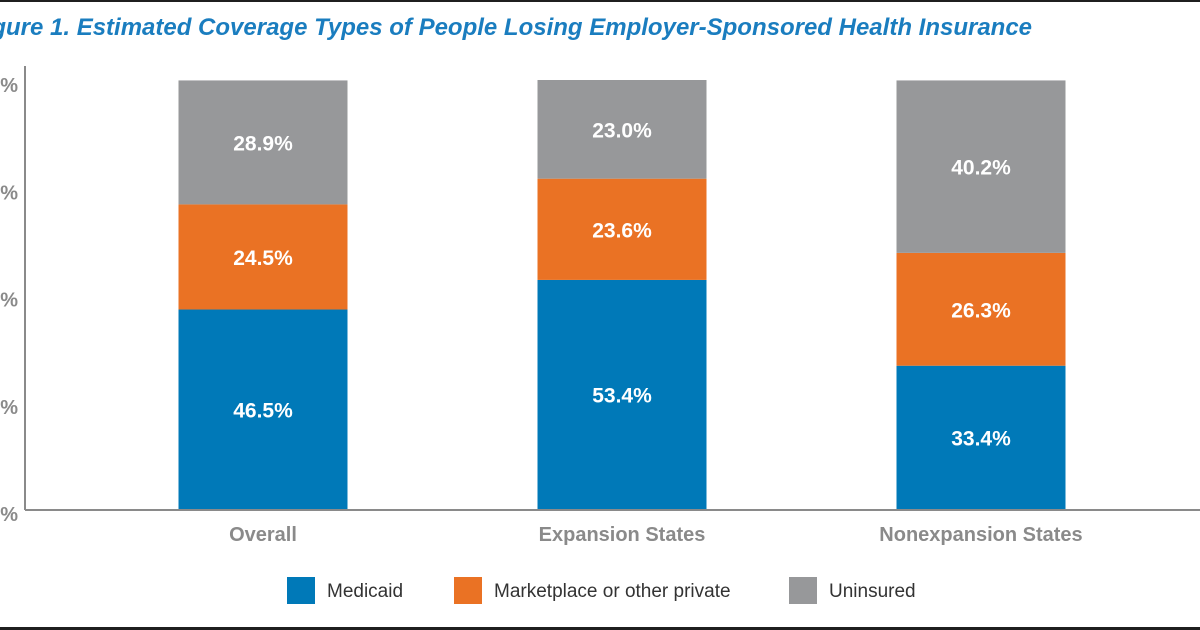  I want to click on data-label: 46.5%, so click(263, 410).